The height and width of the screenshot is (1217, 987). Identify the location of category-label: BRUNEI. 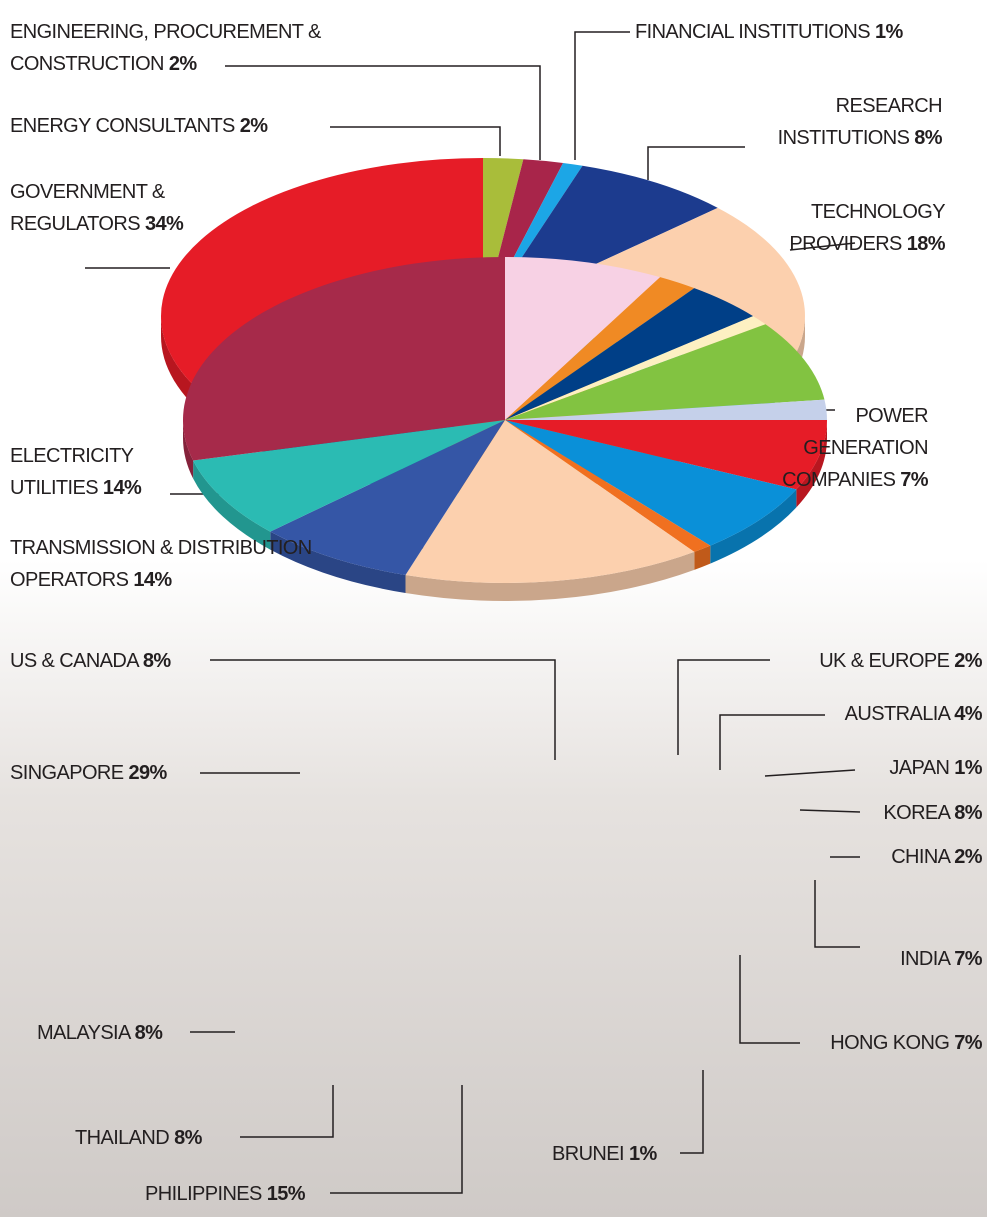
(588, 1154).